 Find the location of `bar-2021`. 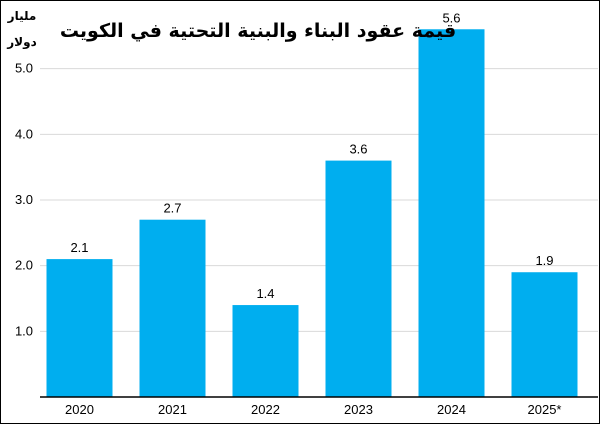

bar-2021 is located at coordinates (172, 308).